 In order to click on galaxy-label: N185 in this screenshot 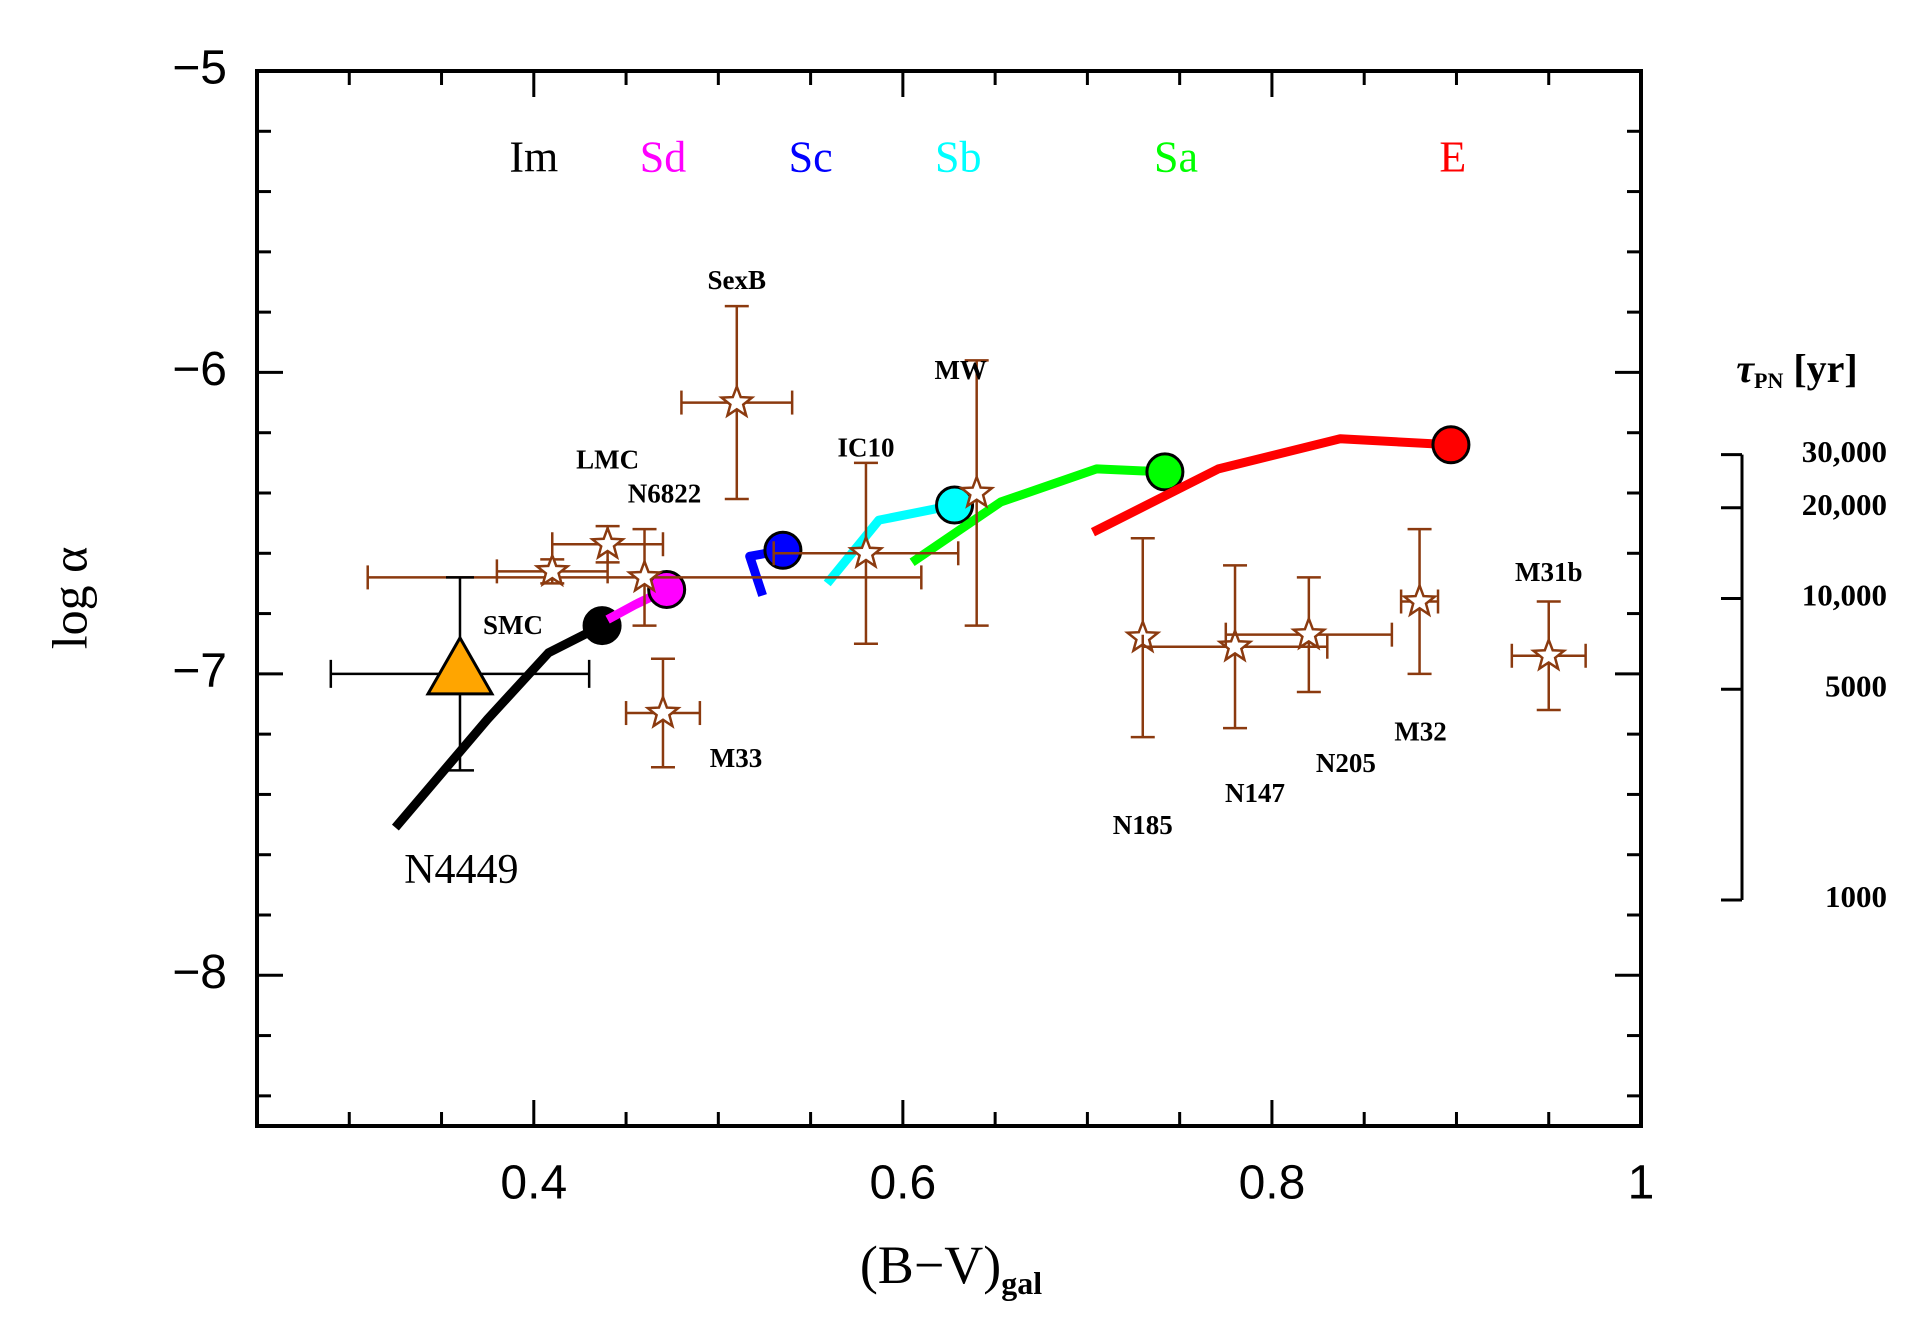, I will do `click(1143, 825)`.